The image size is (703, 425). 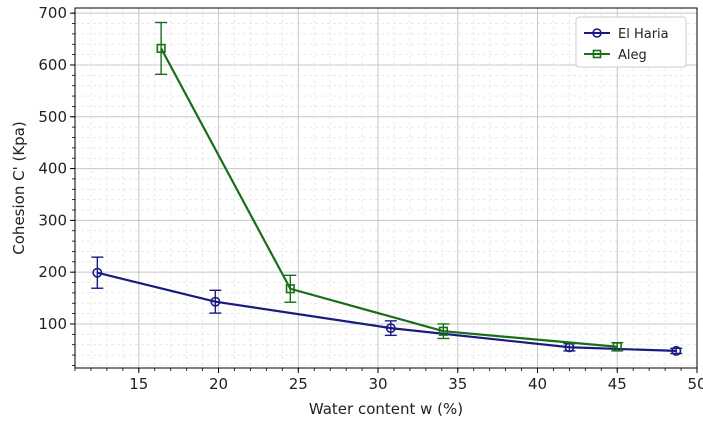 What do you see at coordinates (416, 384) in the screenshot?
I see `x-tick-labels: 15 20 25 30 35 40 45 50` at bounding box center [416, 384].